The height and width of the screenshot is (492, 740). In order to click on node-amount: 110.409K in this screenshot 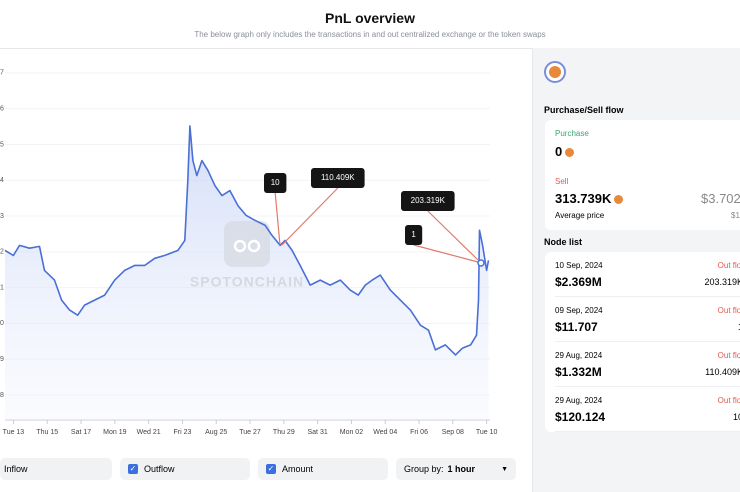, I will do `click(722, 372)`.